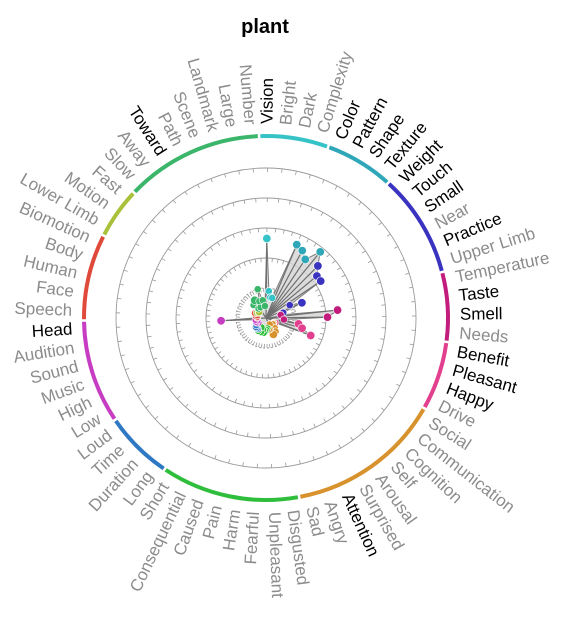  What do you see at coordinates (293, 299) in the screenshot?
I see `spoke-small` at bounding box center [293, 299].